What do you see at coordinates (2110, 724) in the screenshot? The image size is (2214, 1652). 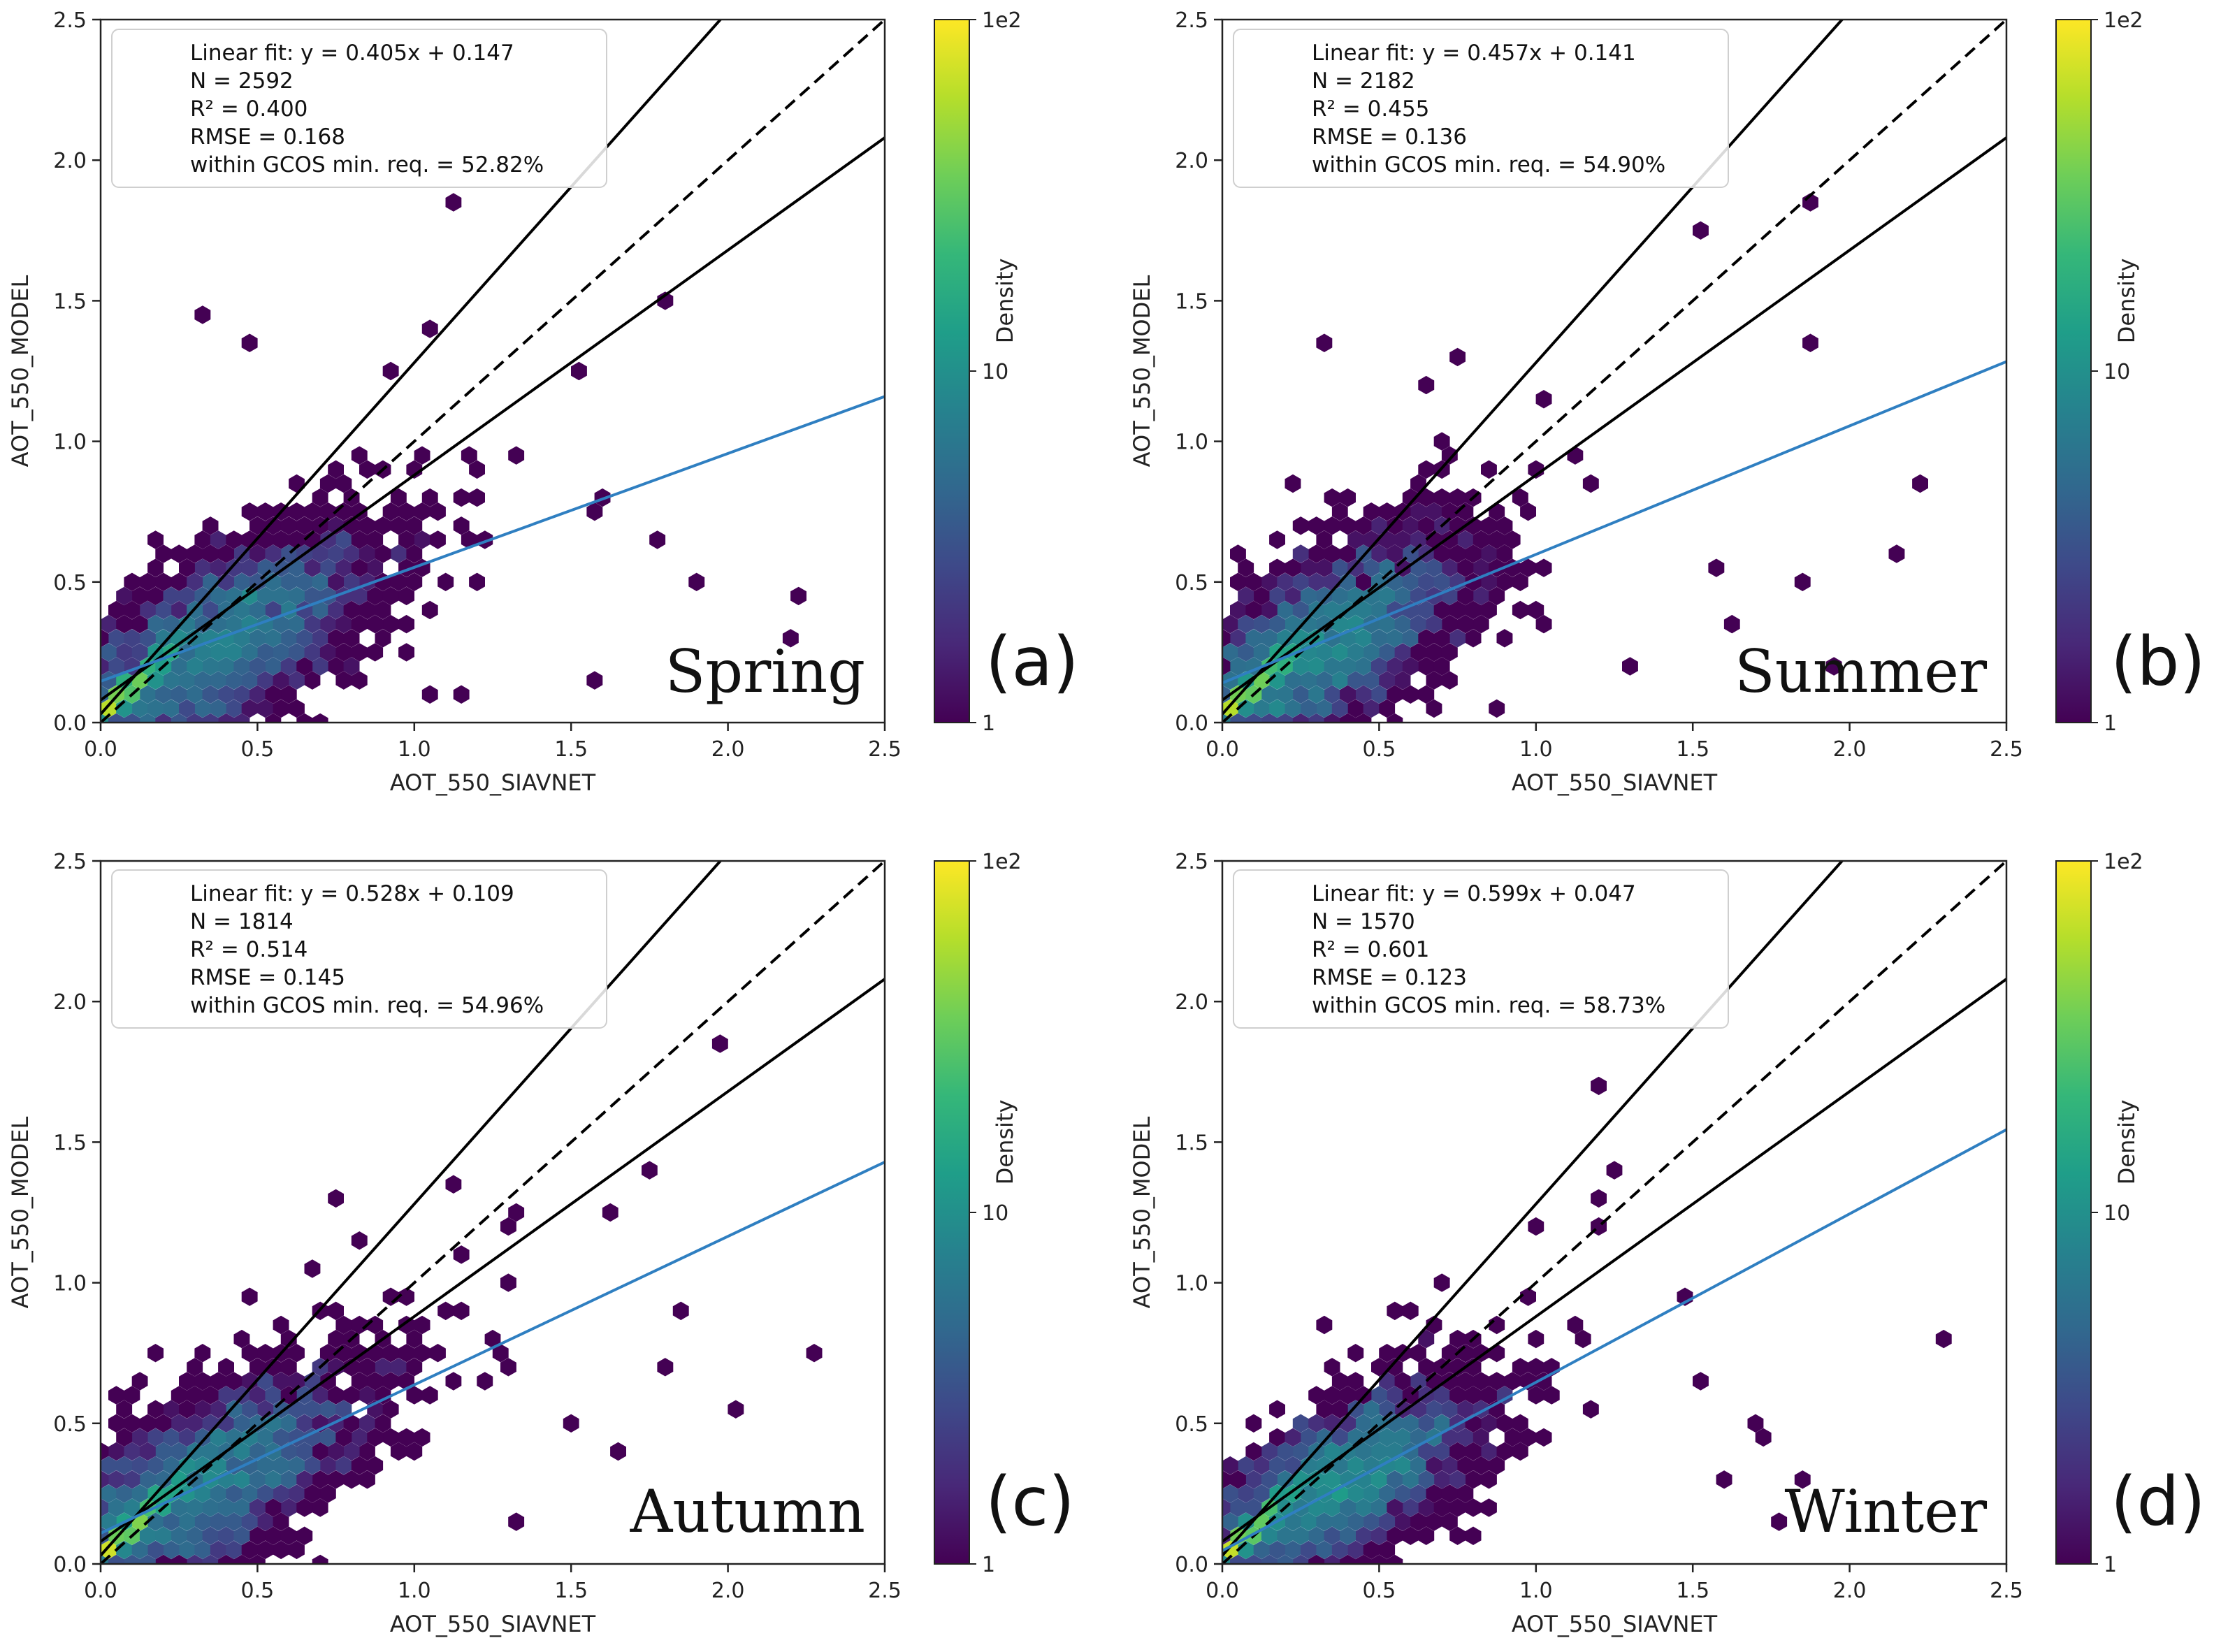 I see `colorbar-tick-label: 1` at bounding box center [2110, 724].